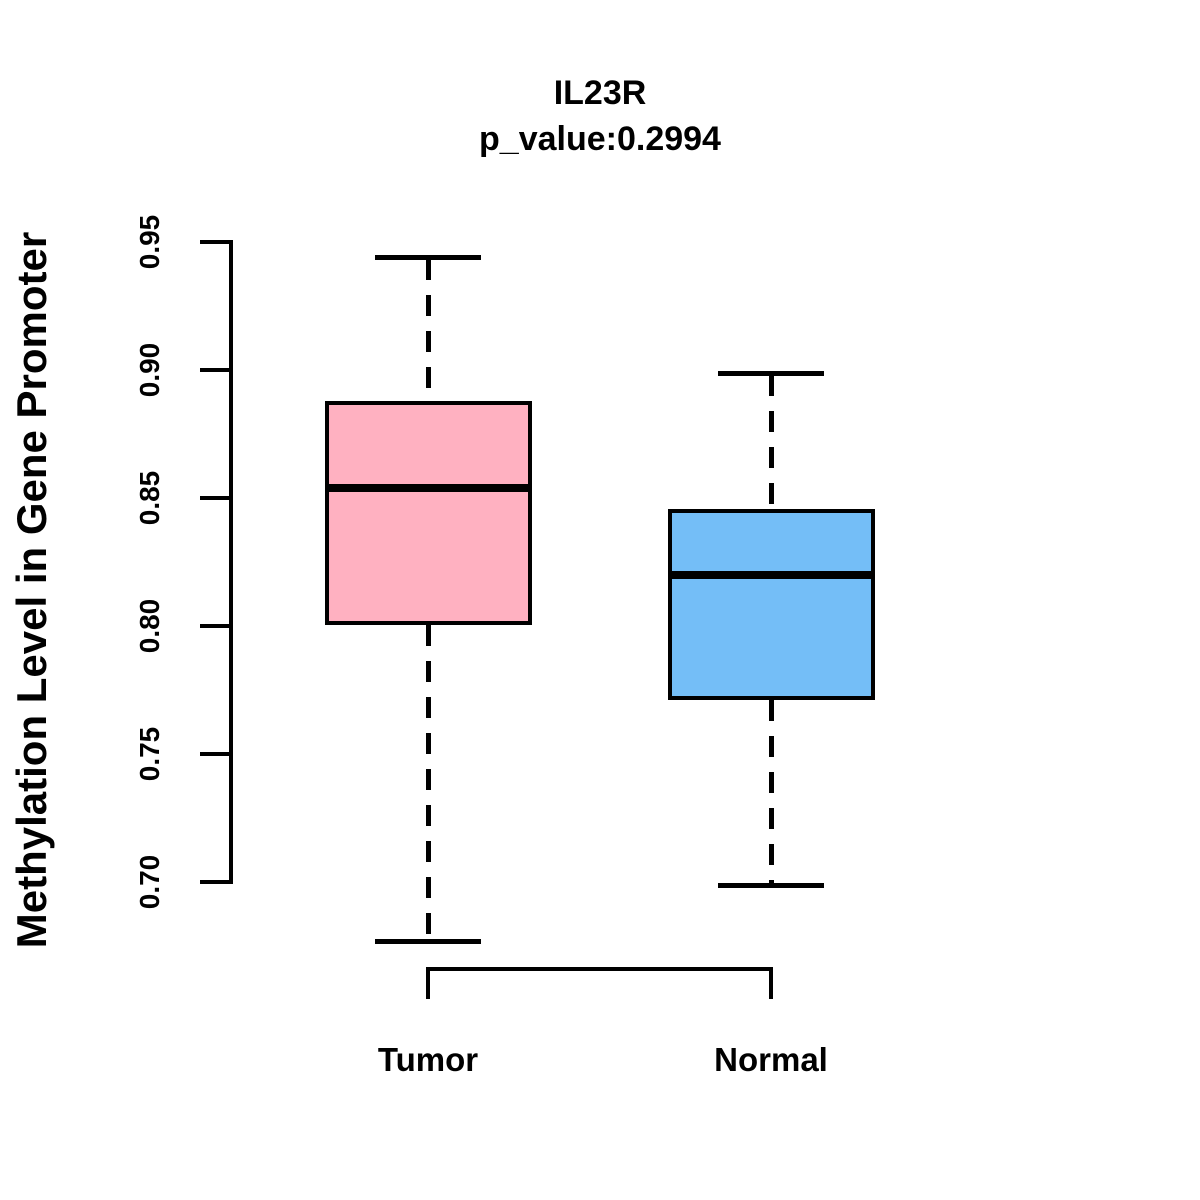  I want to click on y-tick-label: 0.95, so click(149, 242).